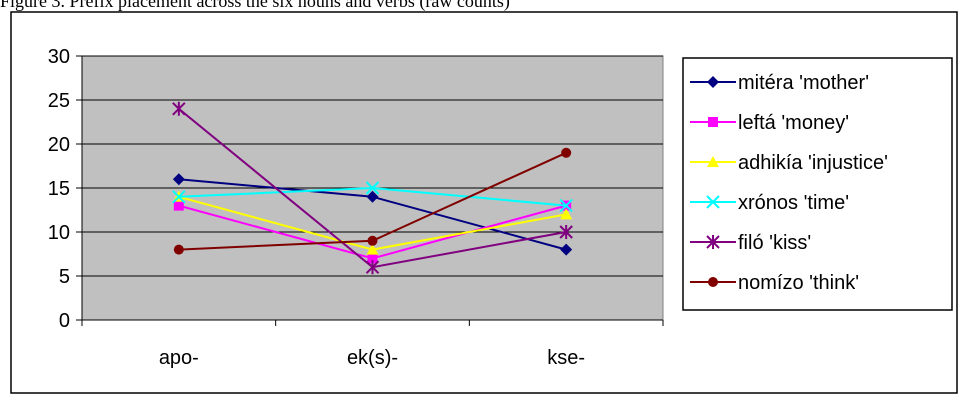 This screenshot has height=394, width=960. I want to click on y-tick-label: 10, so click(59, 233).